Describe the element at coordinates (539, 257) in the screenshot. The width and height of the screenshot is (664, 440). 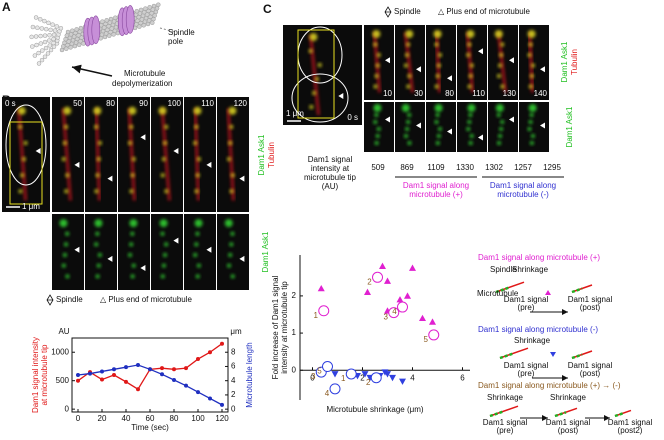
I see `label: Dam1 signal along microtubule (+)` at that location.